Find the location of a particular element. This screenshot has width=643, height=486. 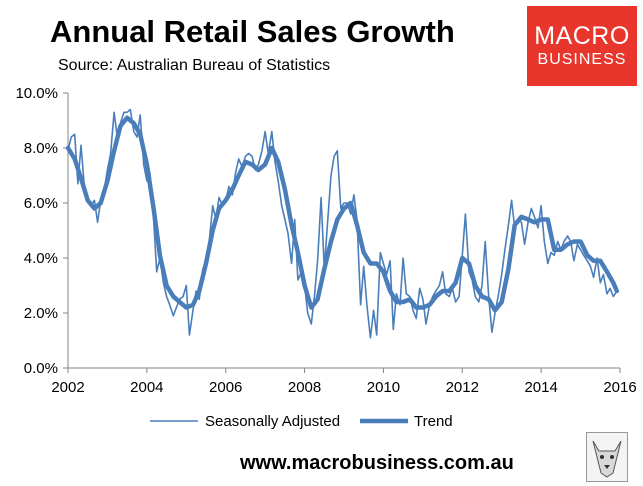

x-tick-label: 2006 is located at coordinates (225, 387).